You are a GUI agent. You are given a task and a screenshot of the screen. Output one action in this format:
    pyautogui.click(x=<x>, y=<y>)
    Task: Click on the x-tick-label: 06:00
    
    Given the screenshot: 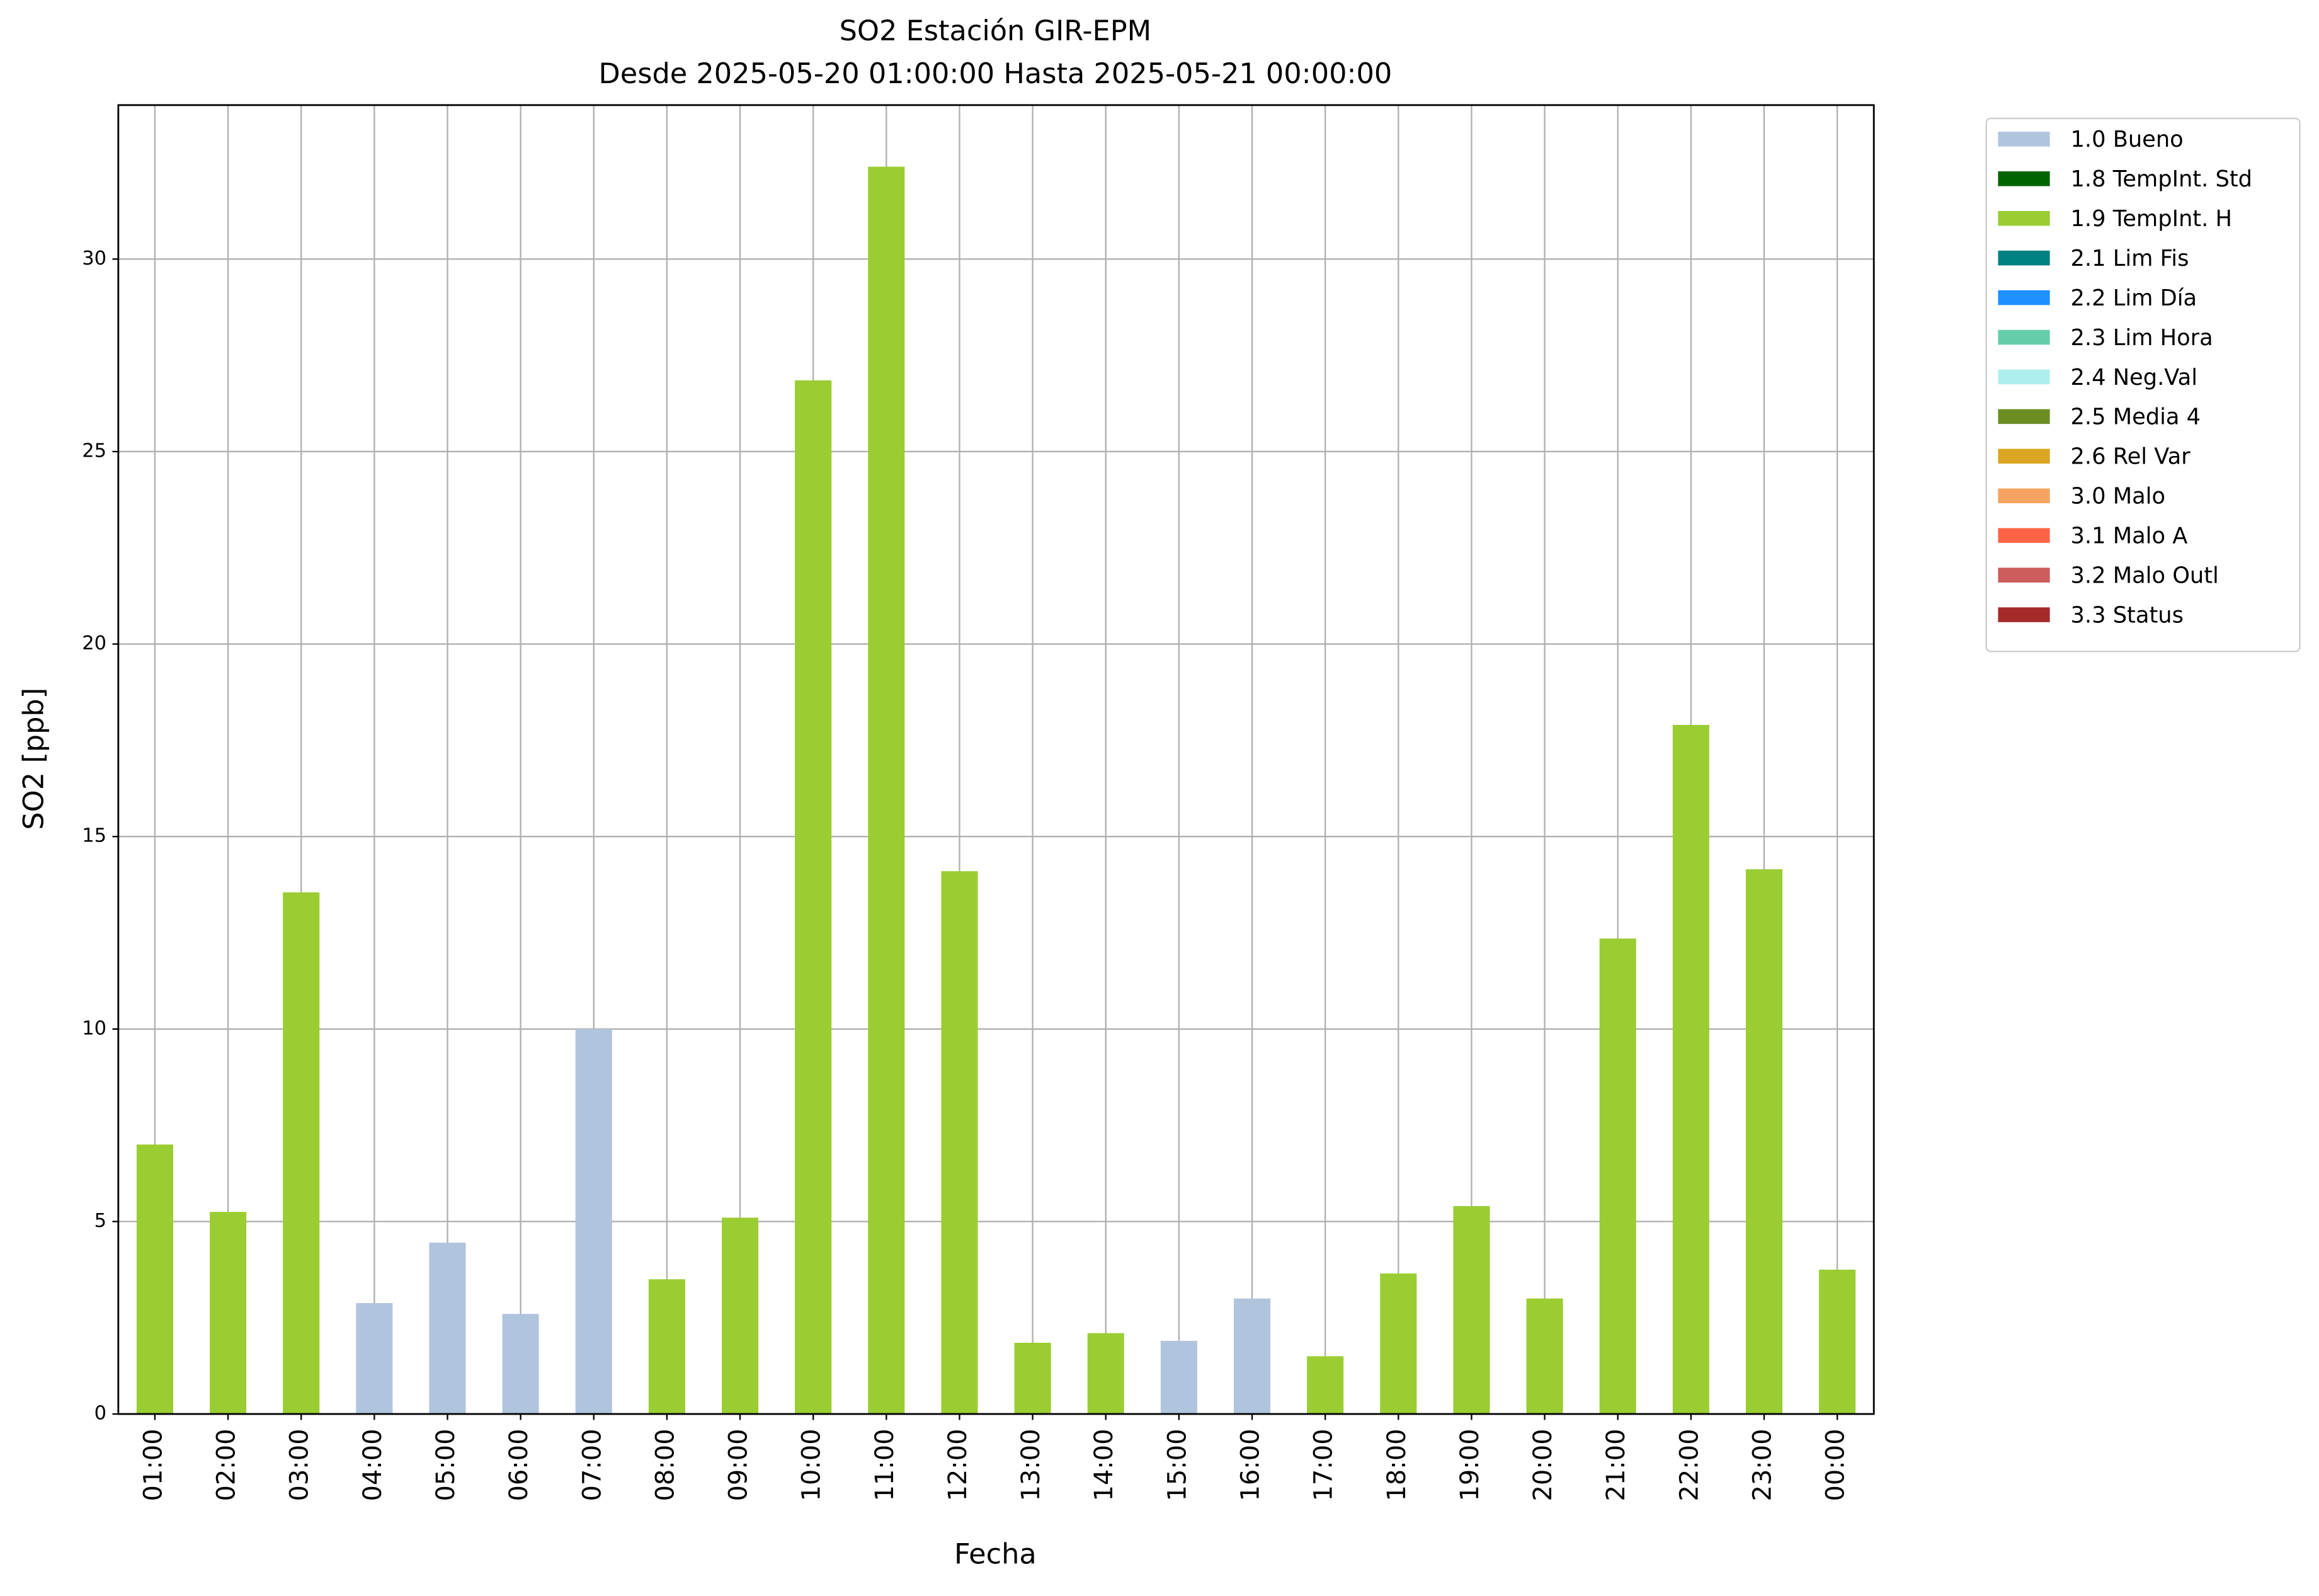 What is the action you would take?
    pyautogui.click(x=518, y=1465)
    